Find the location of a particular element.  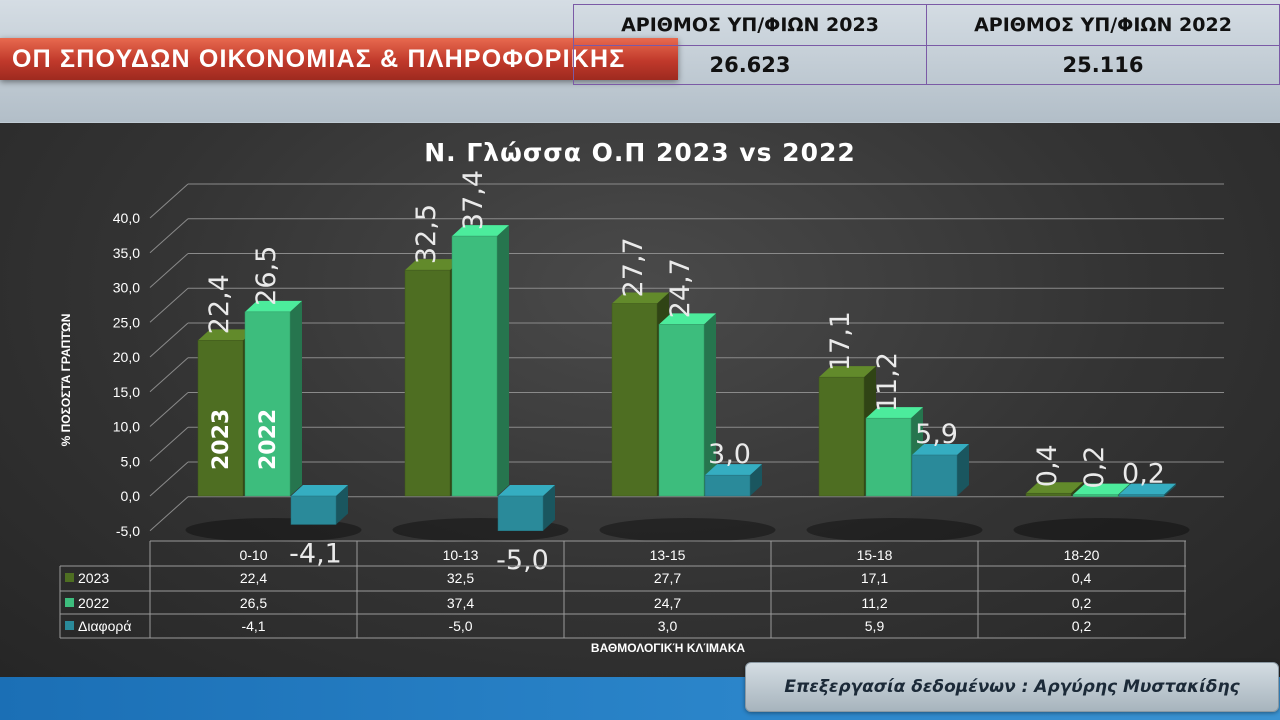

y-tick-label: 15,0 is located at coordinates (126, 392).